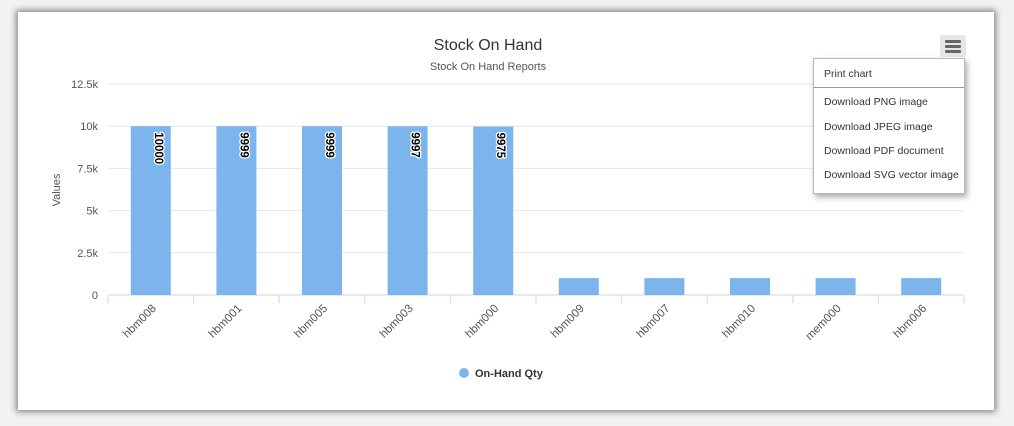  Describe the element at coordinates (57, 189) in the screenshot. I see `y-axis-title: Values` at that location.